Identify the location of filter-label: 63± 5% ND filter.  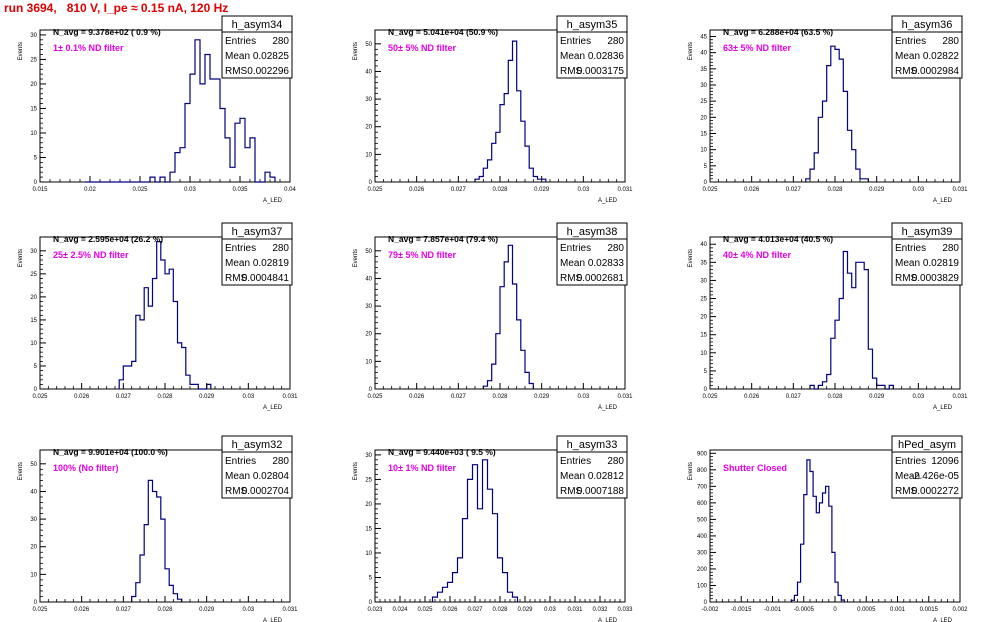
(757, 48).